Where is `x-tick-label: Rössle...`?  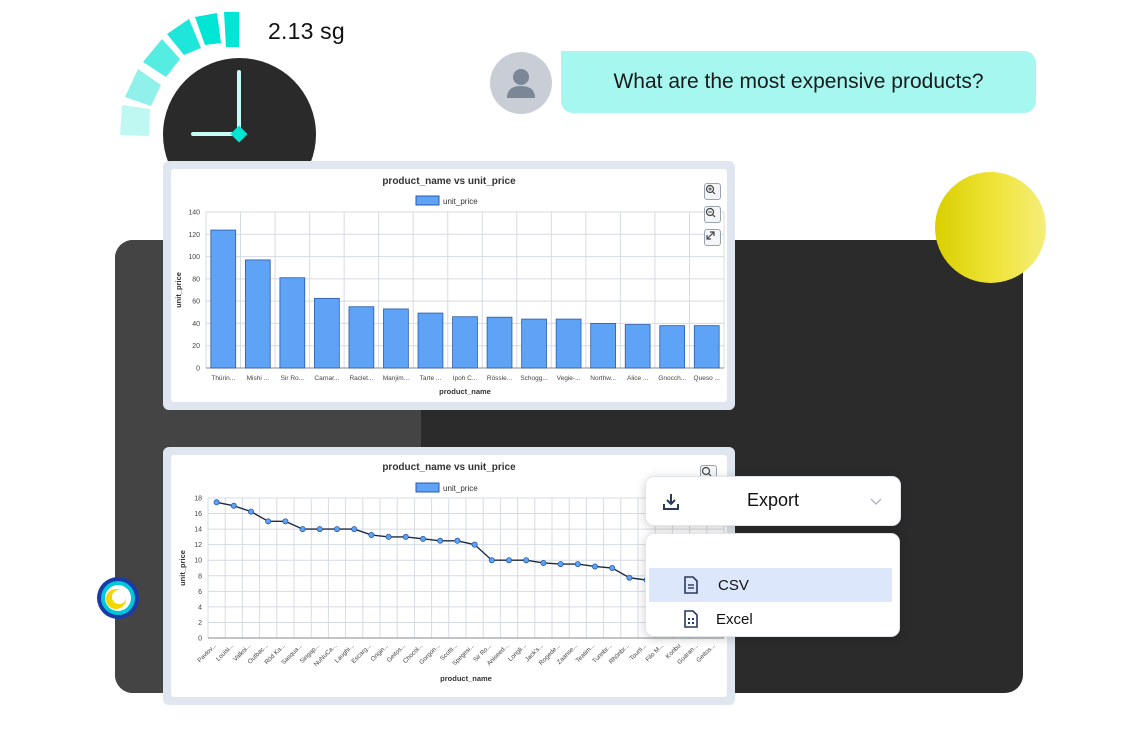
x-tick-label: Rössle... is located at coordinates (499, 378).